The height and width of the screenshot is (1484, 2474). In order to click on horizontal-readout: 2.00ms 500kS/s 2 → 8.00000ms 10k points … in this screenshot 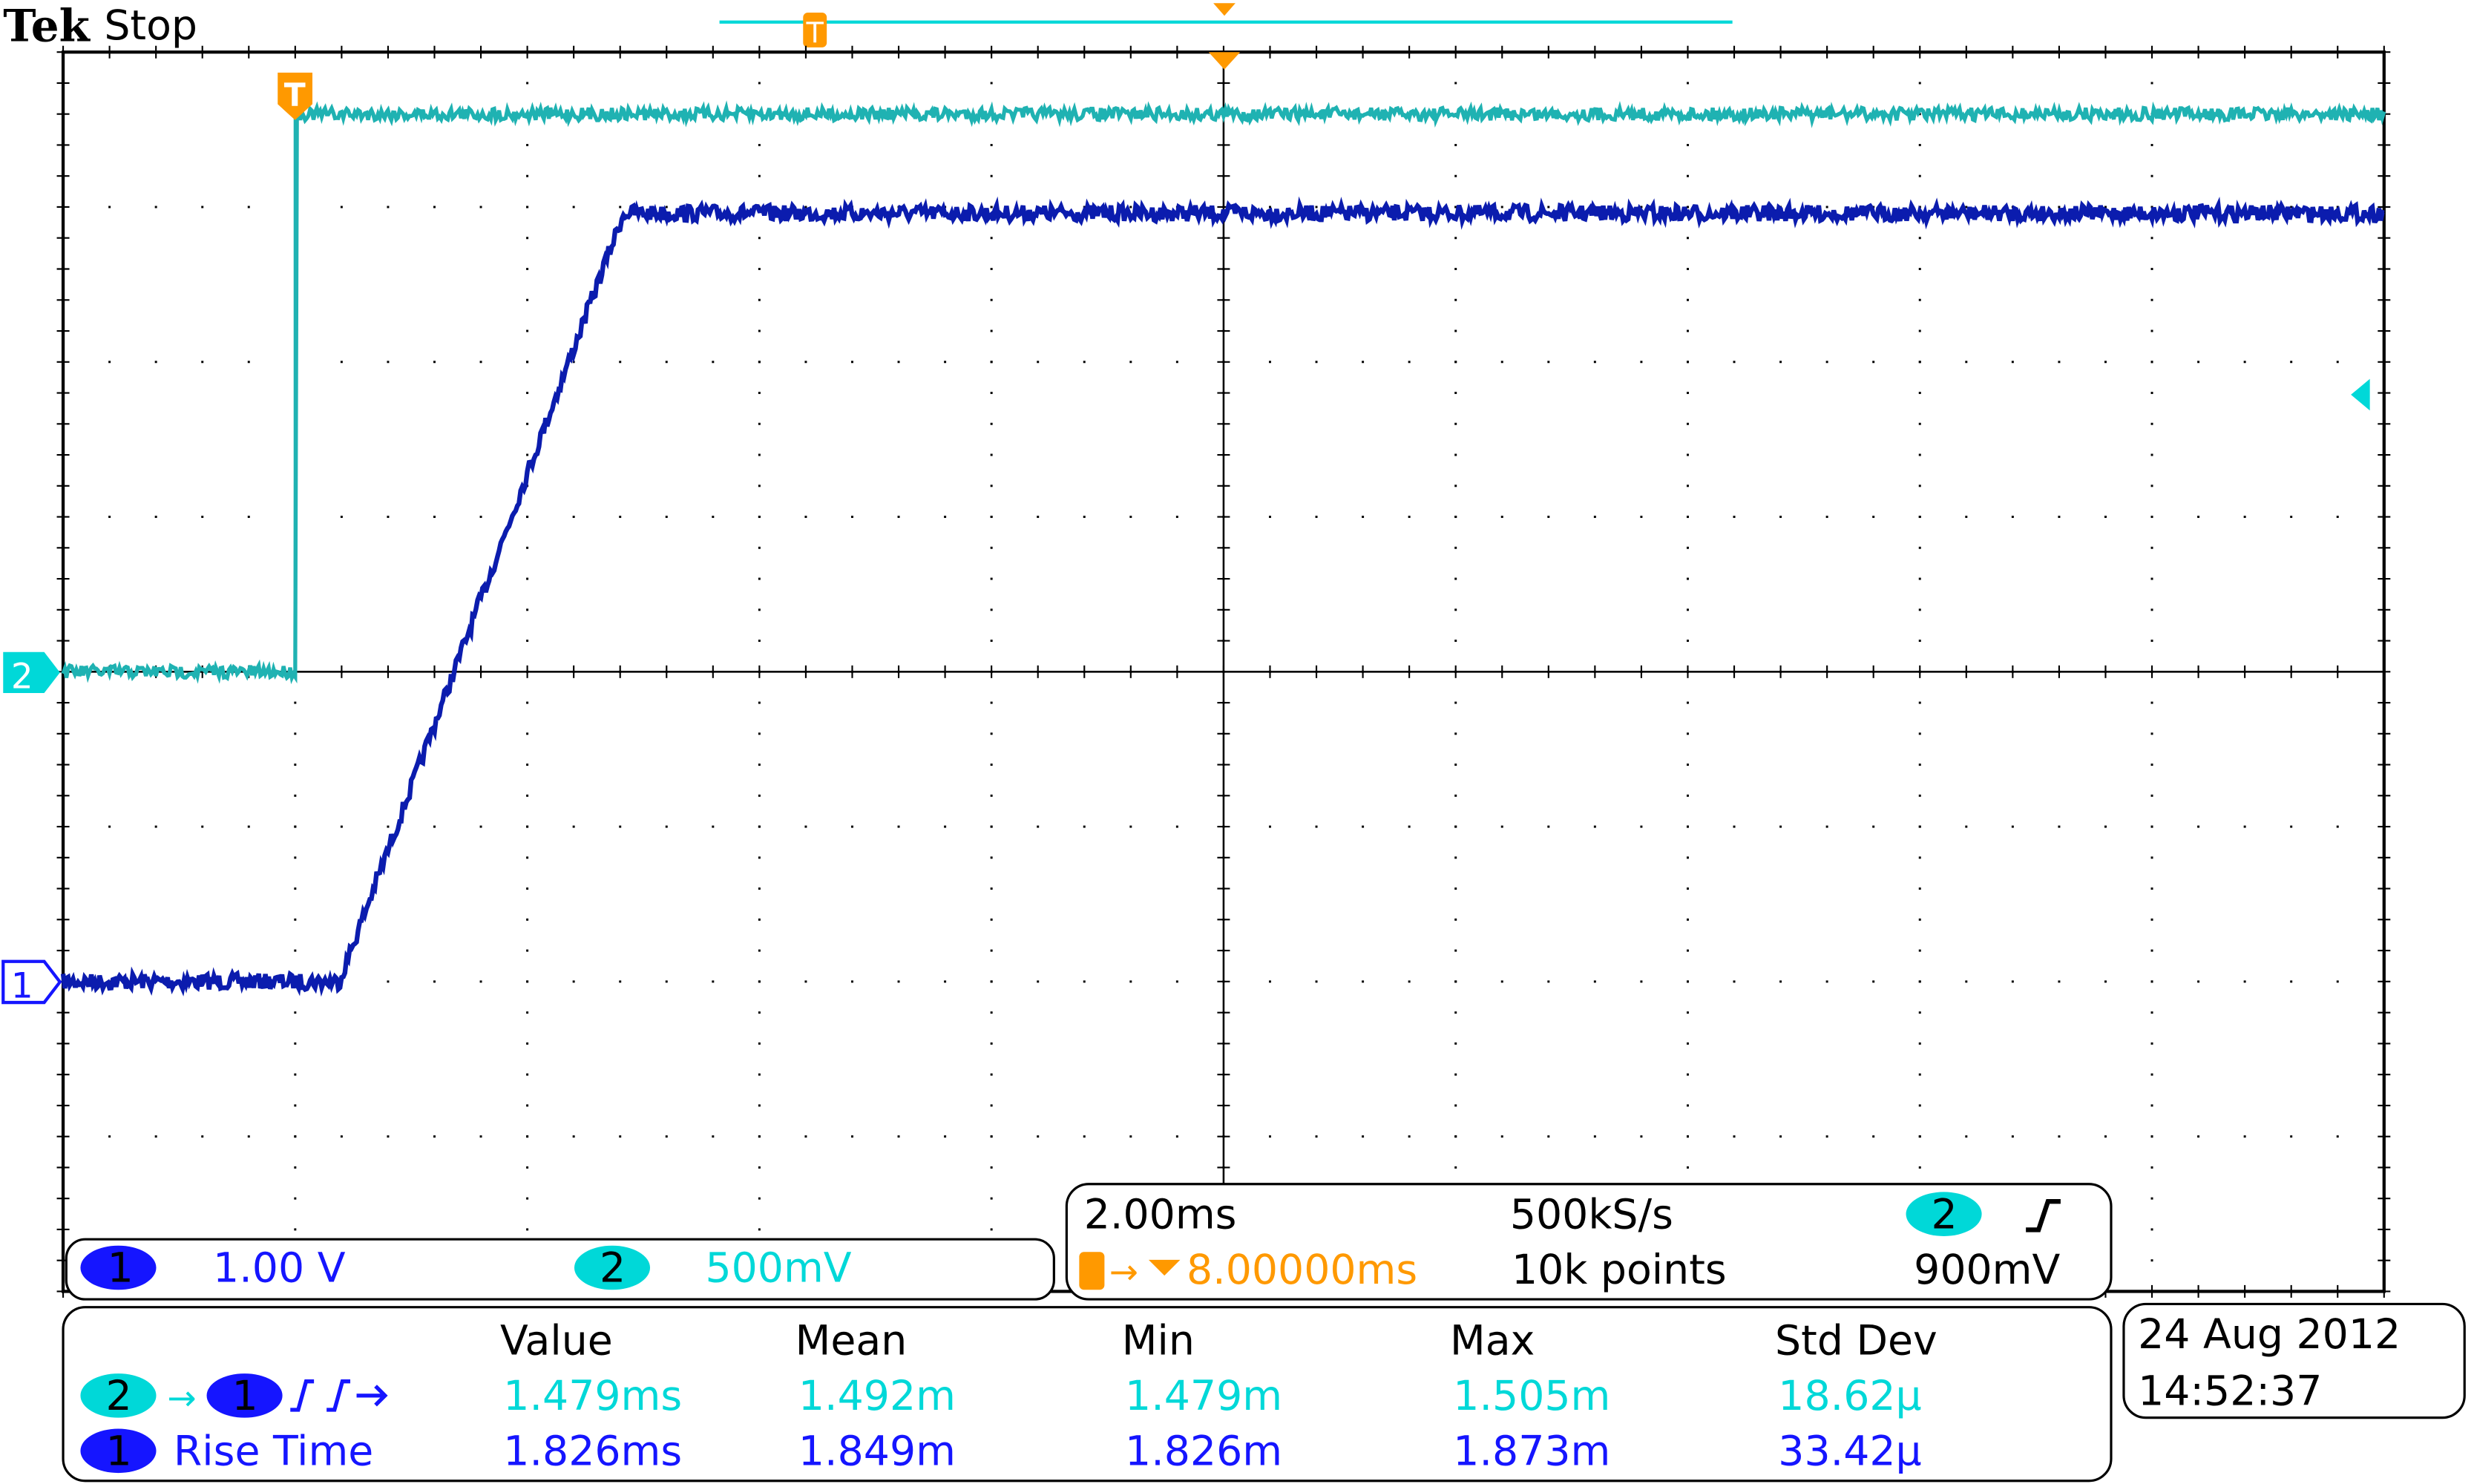, I will do `click(1589, 1242)`.